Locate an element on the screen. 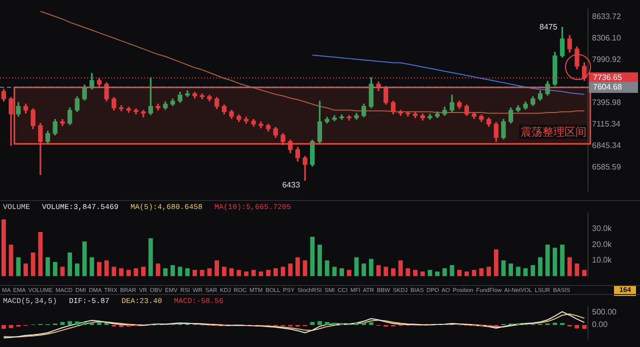 The width and height of the screenshot is (640, 347). y-tick-label: 7990.92 is located at coordinates (607, 59).